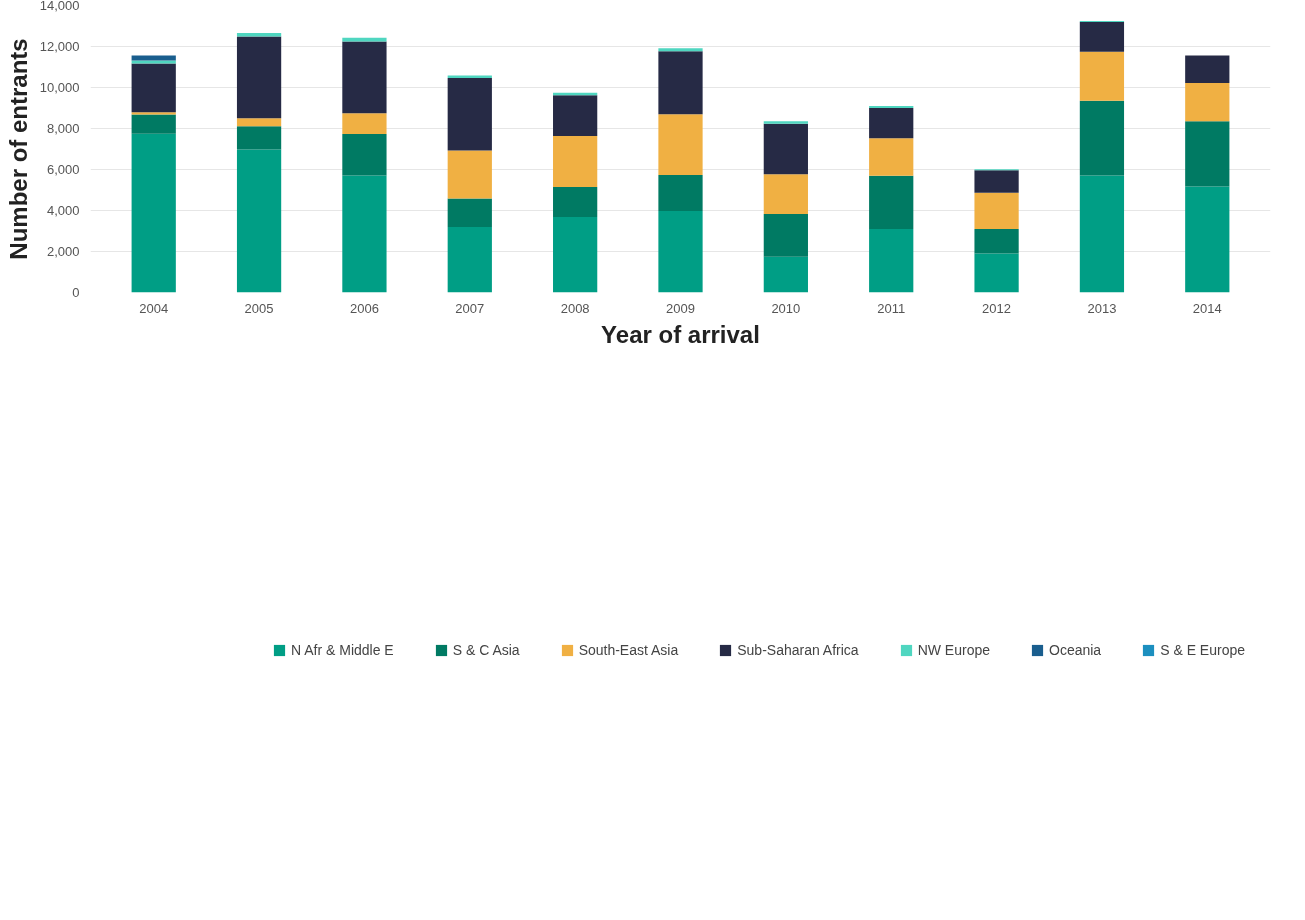  I want to click on y-tick-label: 0, so click(76, 292).